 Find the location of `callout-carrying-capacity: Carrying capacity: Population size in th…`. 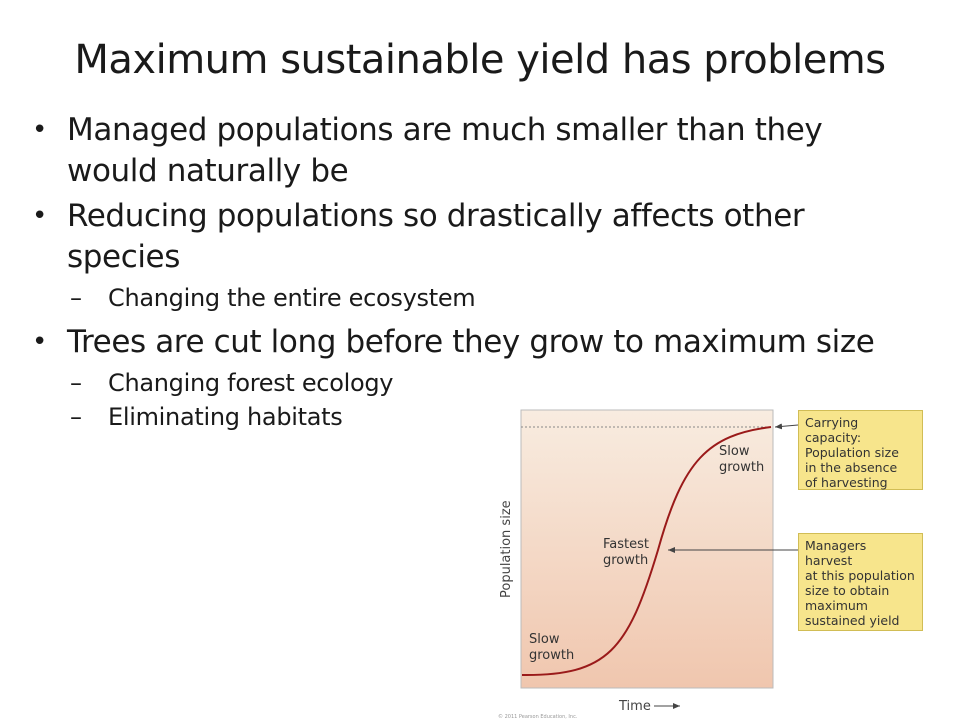

callout-carrying-capacity: Carrying capacity: Population size in th… is located at coordinates (860, 450).